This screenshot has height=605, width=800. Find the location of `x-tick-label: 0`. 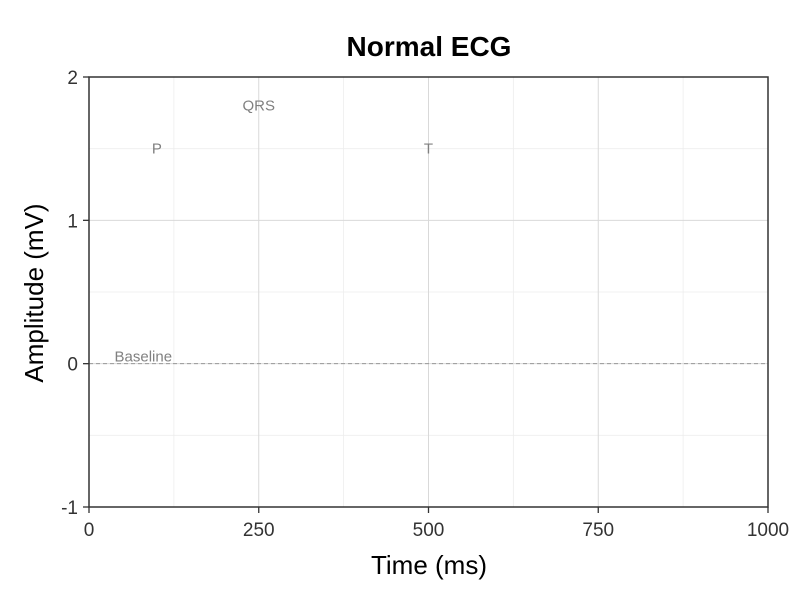

x-tick-label: 0 is located at coordinates (89, 530).